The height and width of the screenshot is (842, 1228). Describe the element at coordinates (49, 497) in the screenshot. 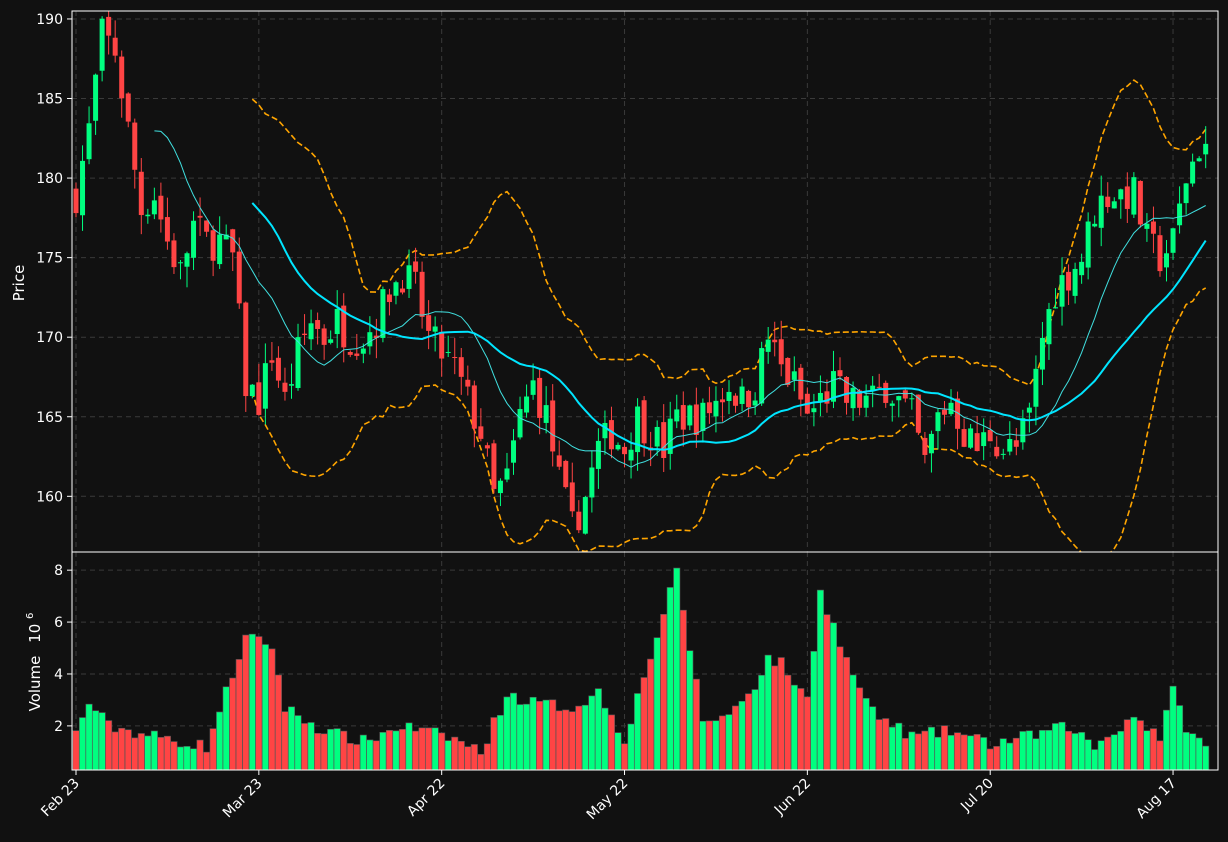

I see `price-tick-label: 160` at that location.